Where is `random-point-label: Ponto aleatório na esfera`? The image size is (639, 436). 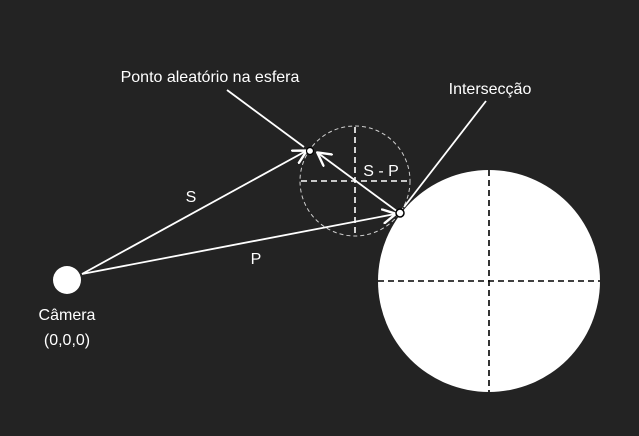 random-point-label: Ponto aleatório na esfera is located at coordinates (210, 77).